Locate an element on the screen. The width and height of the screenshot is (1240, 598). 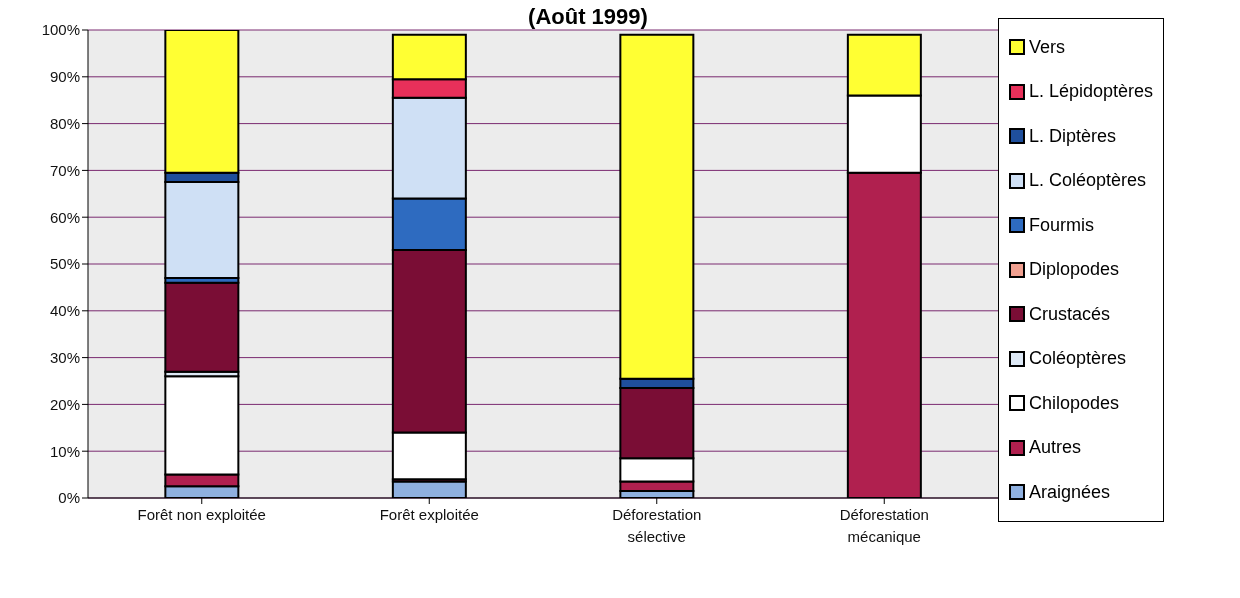
legend-label: Coléoptères is located at coordinates (1078, 359).